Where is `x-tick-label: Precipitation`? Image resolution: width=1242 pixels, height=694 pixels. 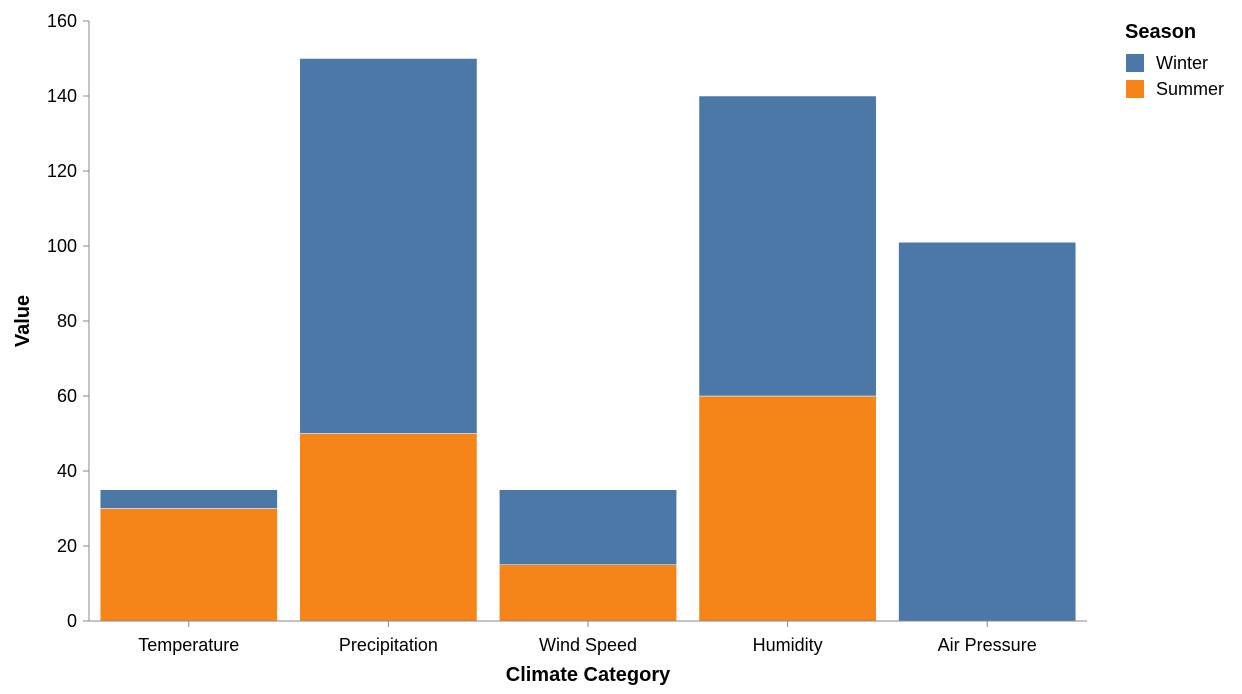 x-tick-label: Precipitation is located at coordinates (388, 645).